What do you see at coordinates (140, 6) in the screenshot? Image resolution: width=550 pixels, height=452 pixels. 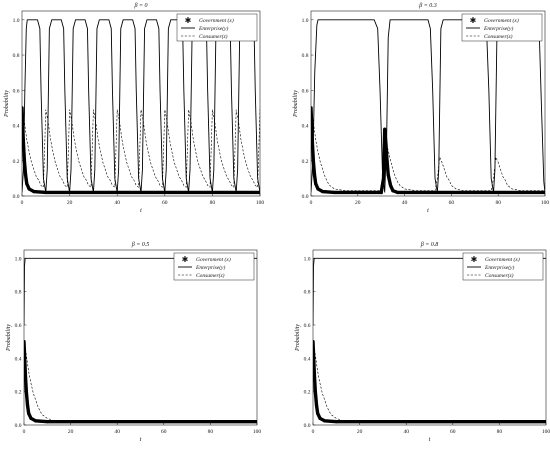 I see `panel-title: β = 0` at bounding box center [140, 6].